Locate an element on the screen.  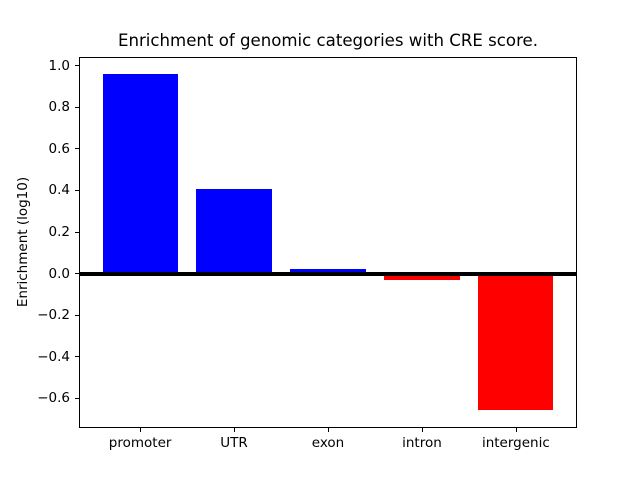
x-tick-label: promoter is located at coordinates (140, 443).